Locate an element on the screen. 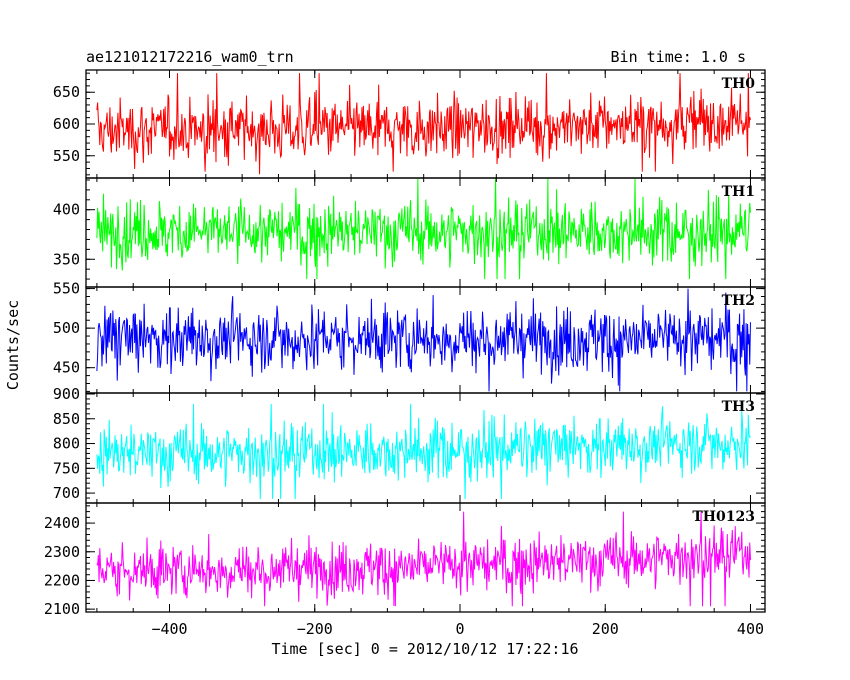 The height and width of the screenshot is (680, 850). observation-title: ae121012172216_wam0_trn is located at coordinates (190, 57).